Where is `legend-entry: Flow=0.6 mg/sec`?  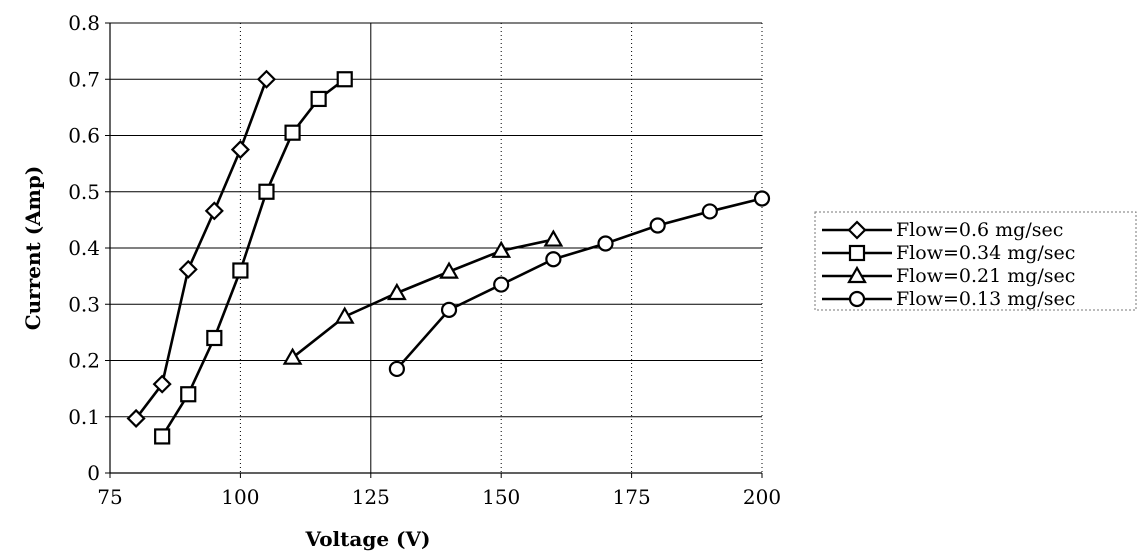
legend-entry: Flow=0.6 mg/sec is located at coordinates (942, 230).